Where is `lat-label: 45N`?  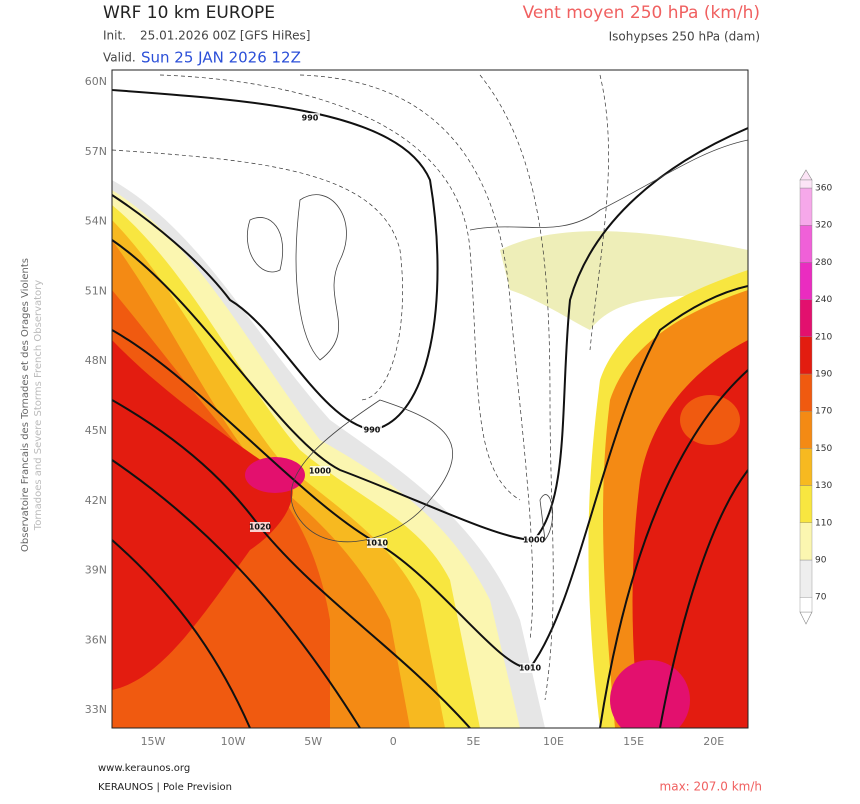 lat-label: 45N is located at coordinates (96, 430).